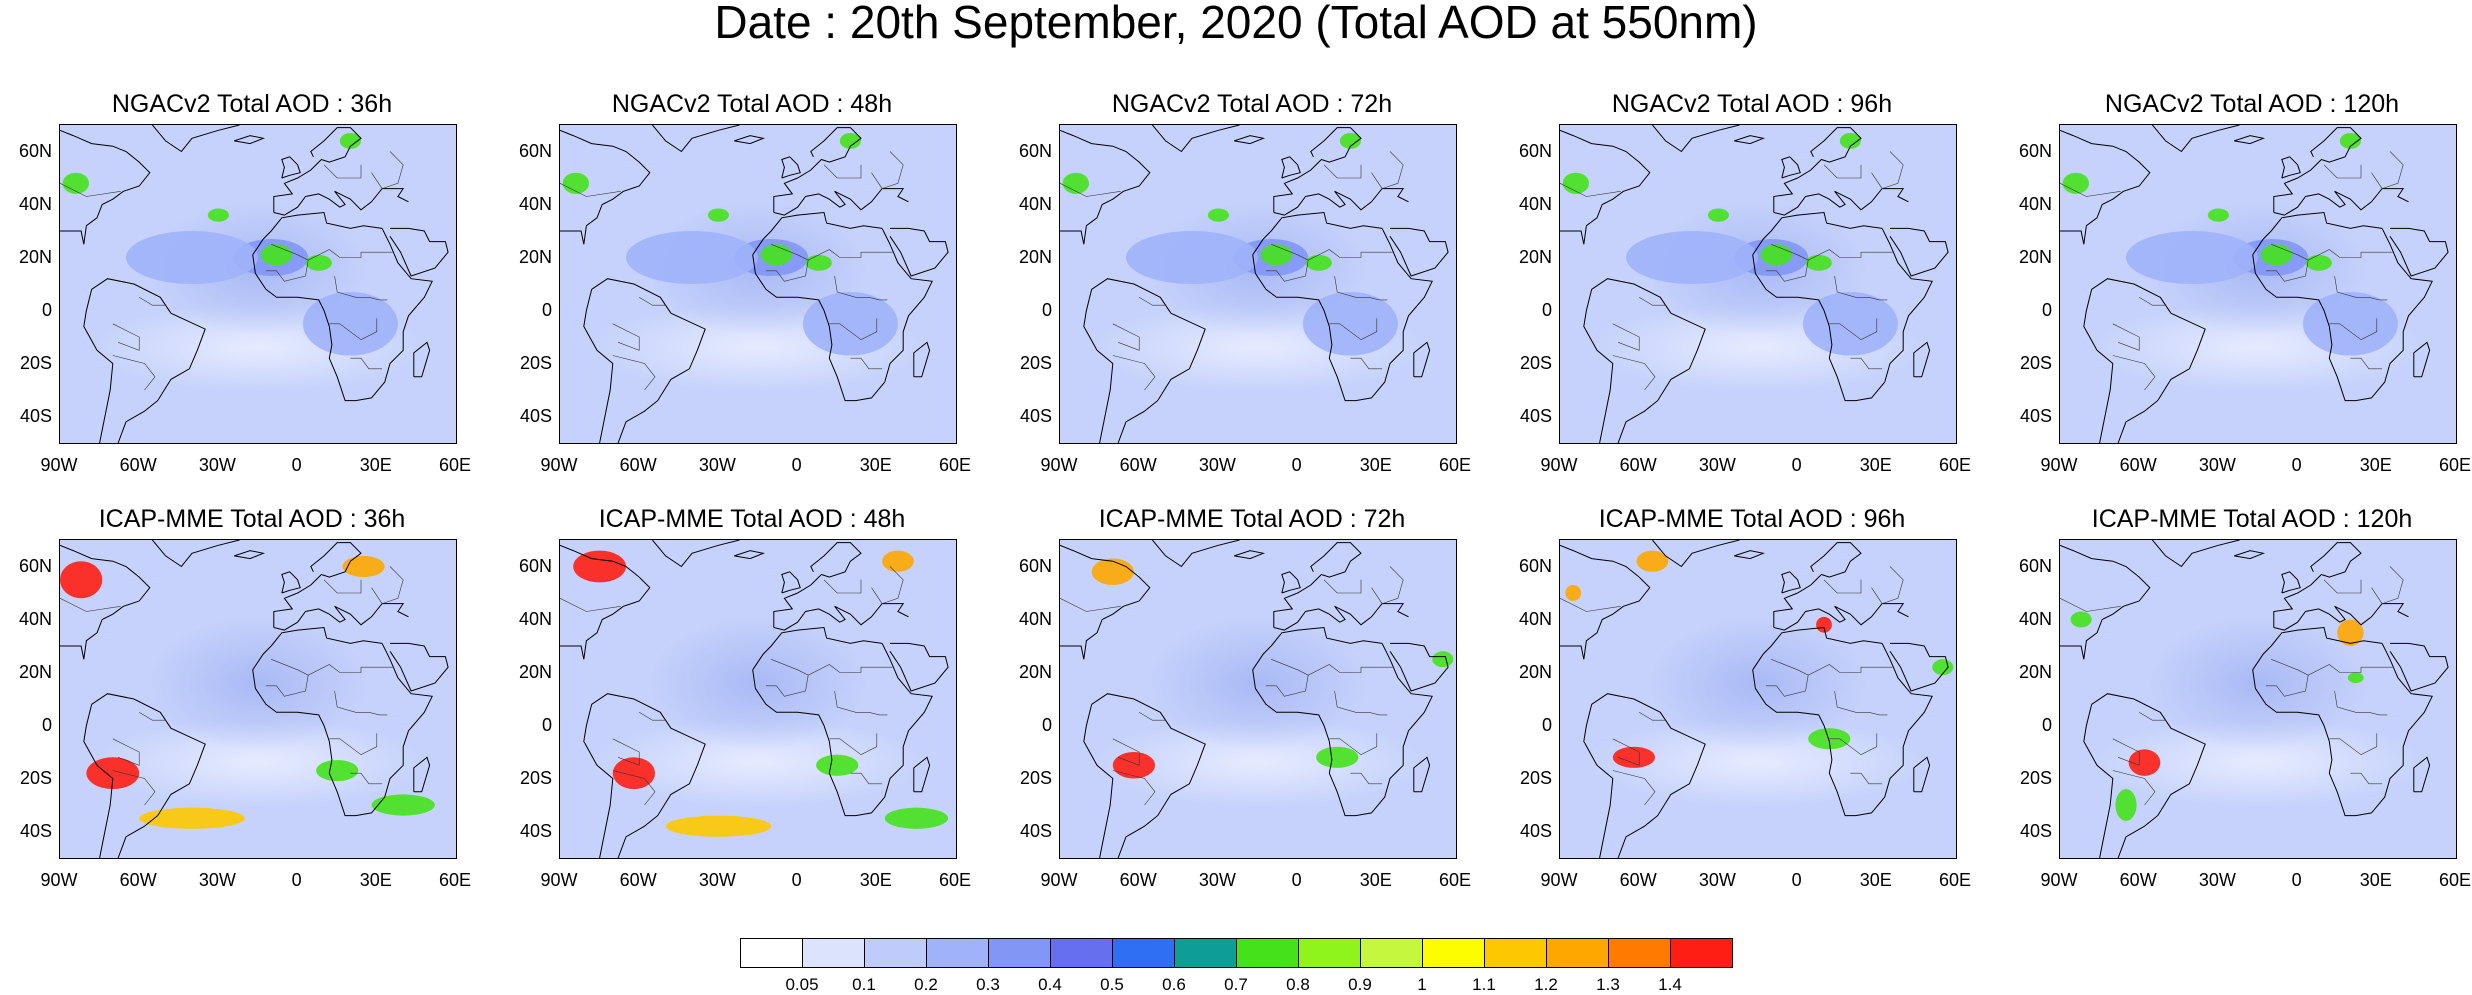  Describe the element at coordinates (752, 104) in the screenshot. I see `panel-title: NGACv2 Total AOD : 48h` at that location.